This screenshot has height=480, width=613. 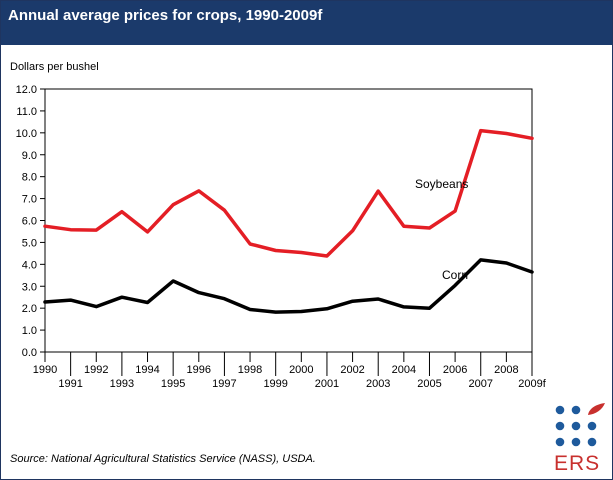 I want to click on y-tick-label: 9.0, so click(x=29, y=156).